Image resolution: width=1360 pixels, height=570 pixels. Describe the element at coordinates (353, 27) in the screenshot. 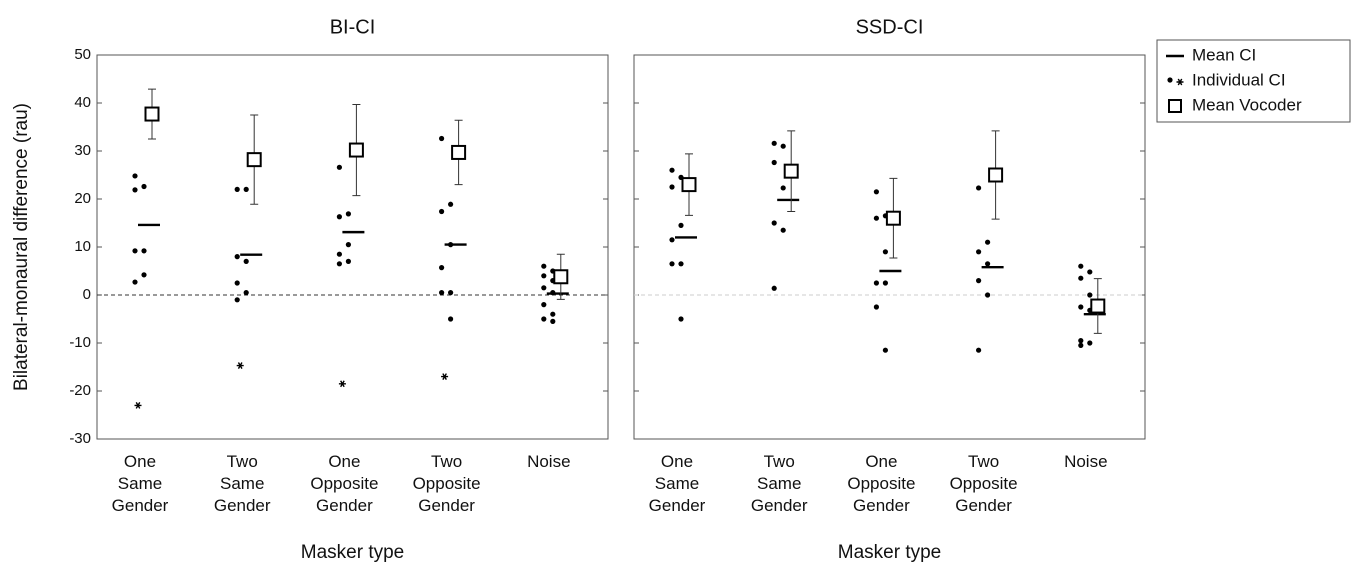

I see `panel-title: BI-CI` at that location.